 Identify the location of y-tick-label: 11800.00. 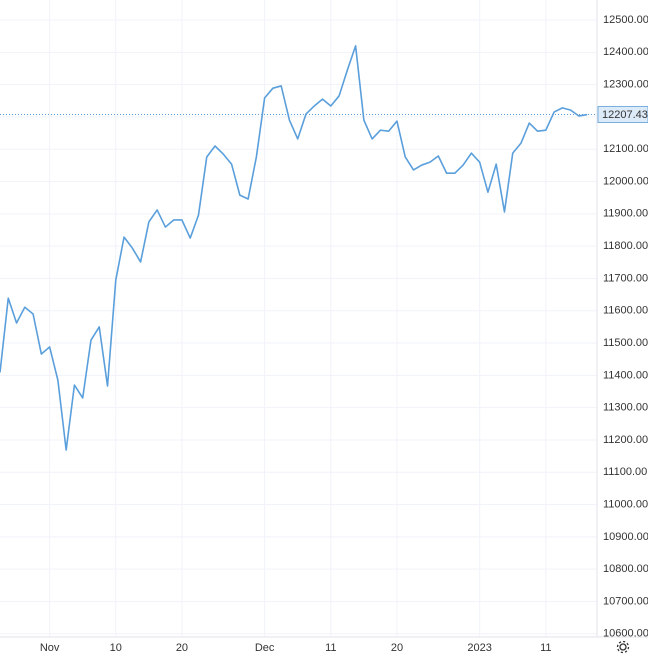
(625, 246).